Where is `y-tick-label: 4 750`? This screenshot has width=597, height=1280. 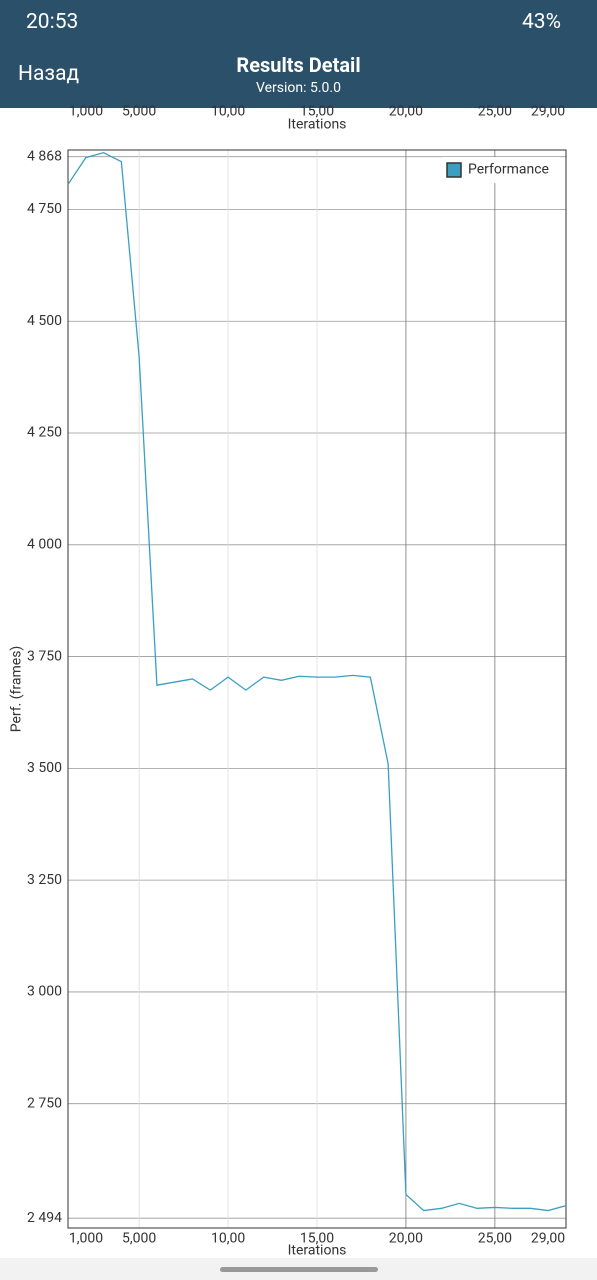
y-tick-label: 4 750 is located at coordinates (44, 209).